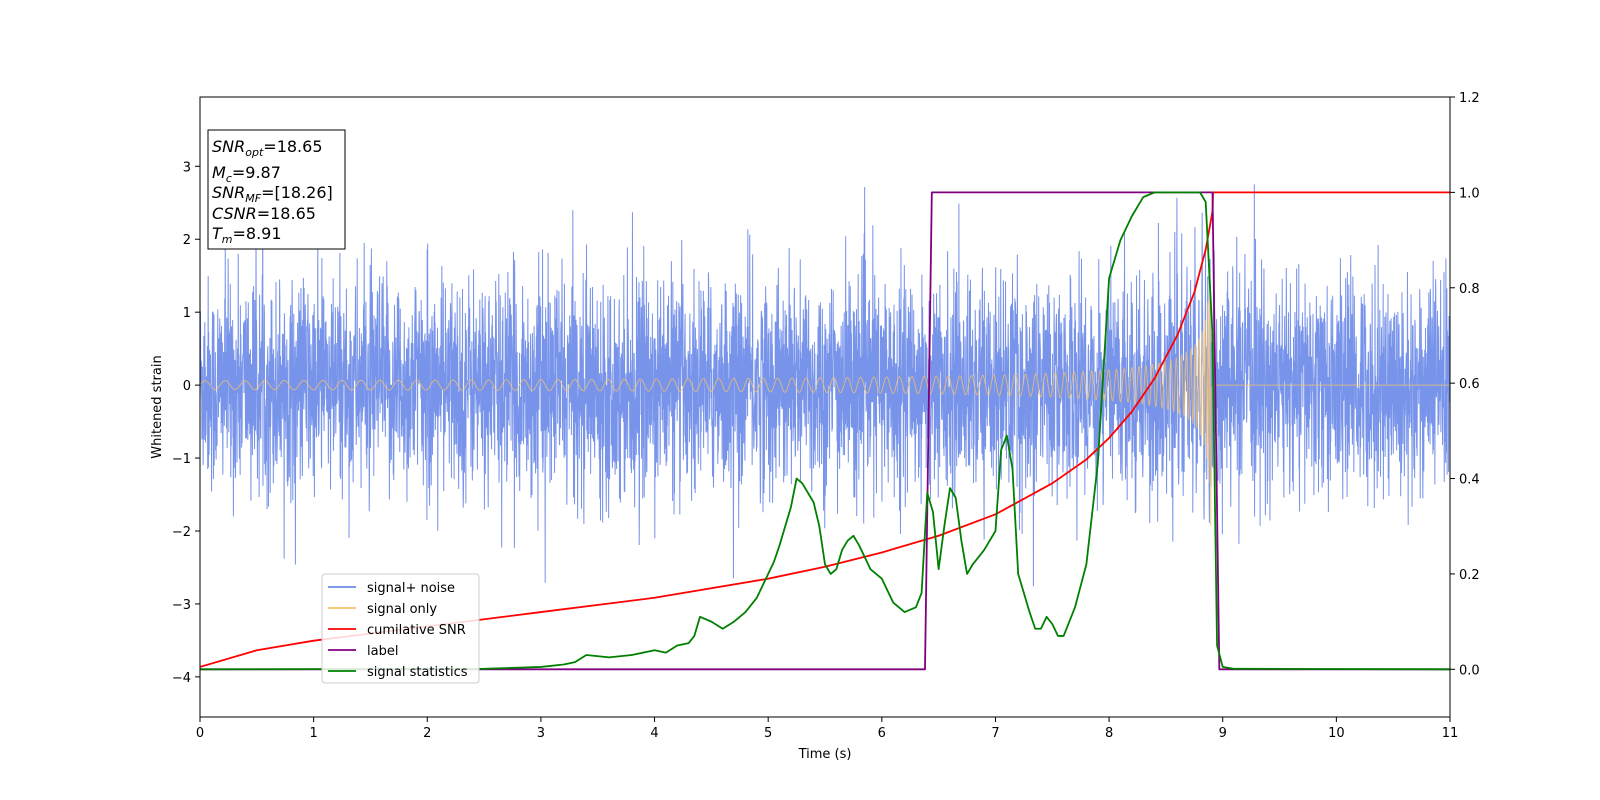 The width and height of the screenshot is (1600, 800). I want to click on y-tick-label: −1, so click(181, 459).